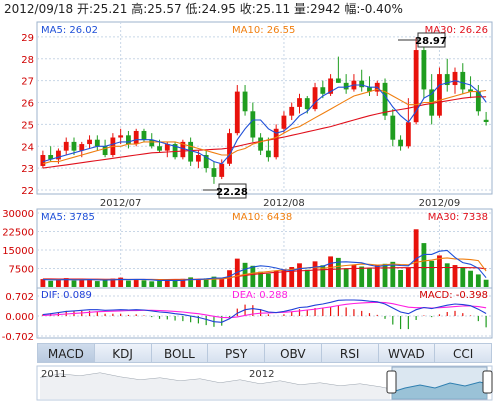 This screenshot has height=408, width=494. Describe the element at coordinates (219, 9) in the screenshot. I see `header-low: 24.95` at that location.